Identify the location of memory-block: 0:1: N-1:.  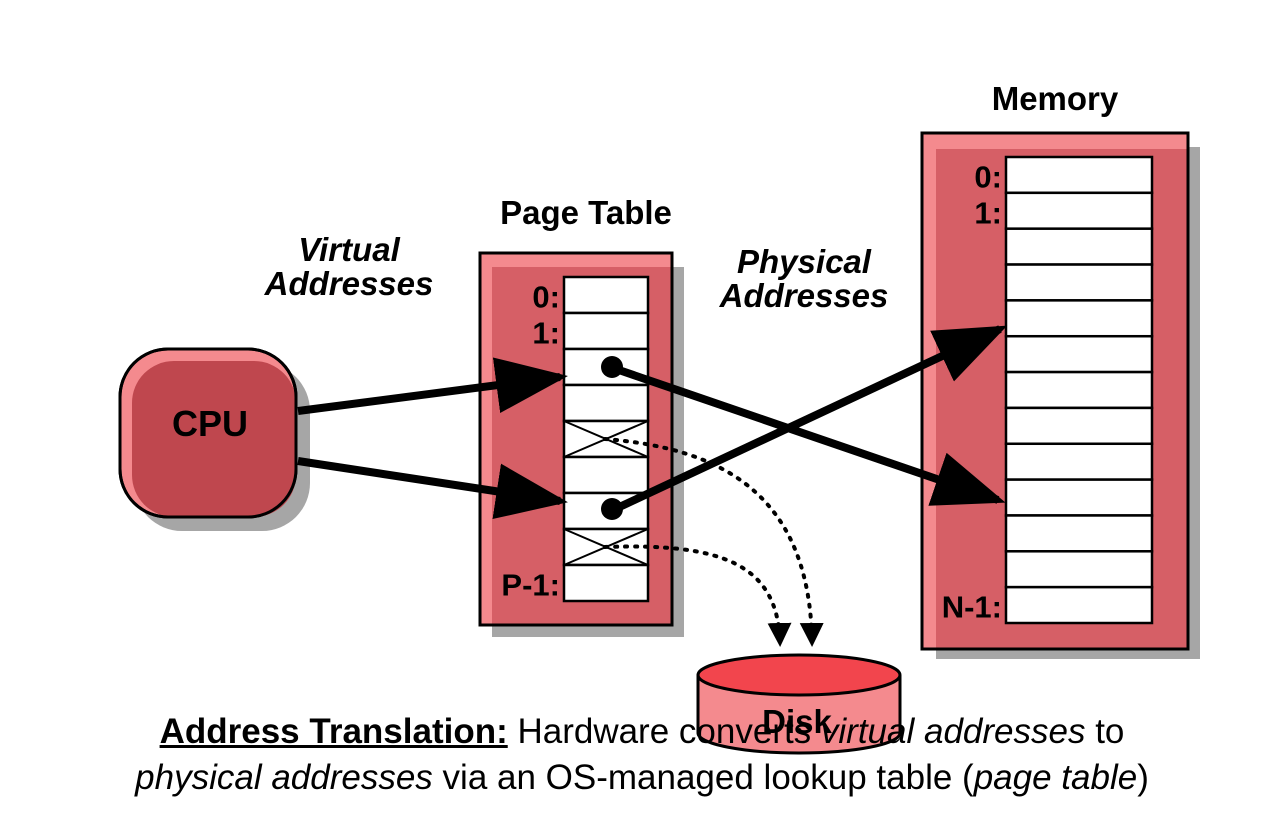
(1060, 395).